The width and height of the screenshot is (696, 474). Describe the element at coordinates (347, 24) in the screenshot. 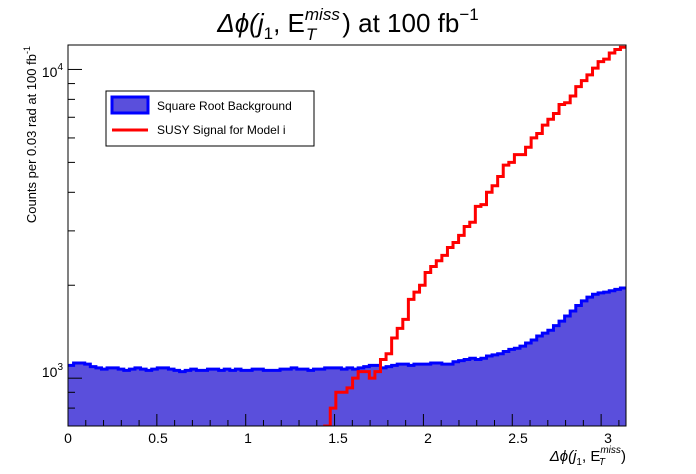

I see `chart-title: Δϕ(j1, Emiss T) at 100 fb−1` at that location.